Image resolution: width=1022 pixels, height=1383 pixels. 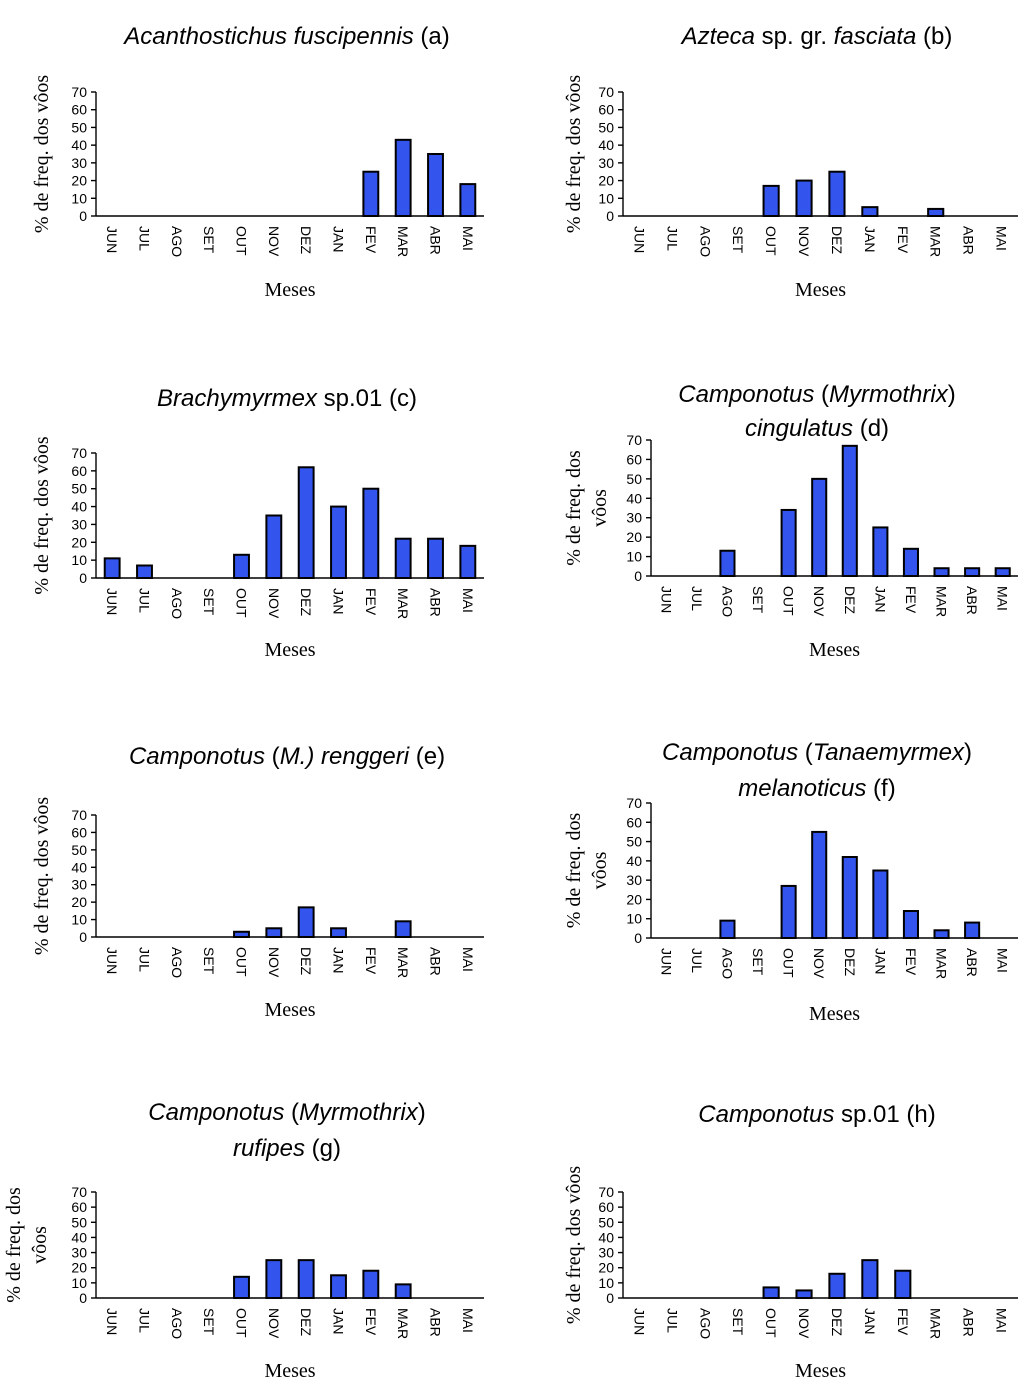 I want to click on chart-title-line: Camponotus (Tanaemyrmex), so click(x=817, y=752).